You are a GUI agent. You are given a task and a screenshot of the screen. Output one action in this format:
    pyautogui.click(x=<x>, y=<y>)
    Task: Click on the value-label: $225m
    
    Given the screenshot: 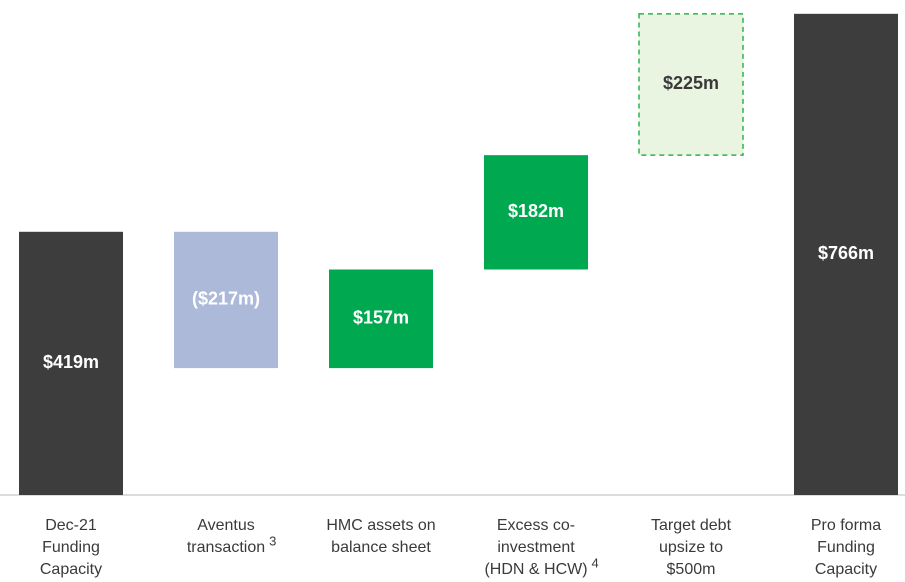 What is the action you would take?
    pyautogui.click(x=691, y=83)
    